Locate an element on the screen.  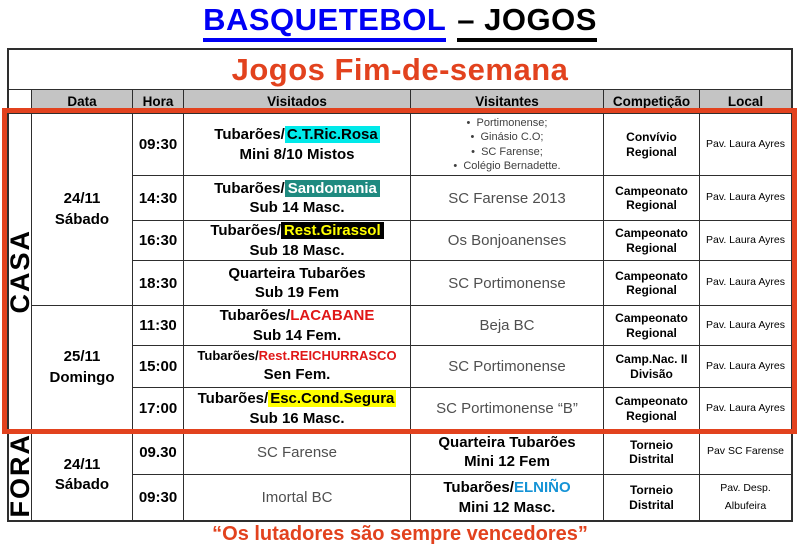
date-cell-24-11-fora: 24/11 Sábado is located at coordinates (82, 475).